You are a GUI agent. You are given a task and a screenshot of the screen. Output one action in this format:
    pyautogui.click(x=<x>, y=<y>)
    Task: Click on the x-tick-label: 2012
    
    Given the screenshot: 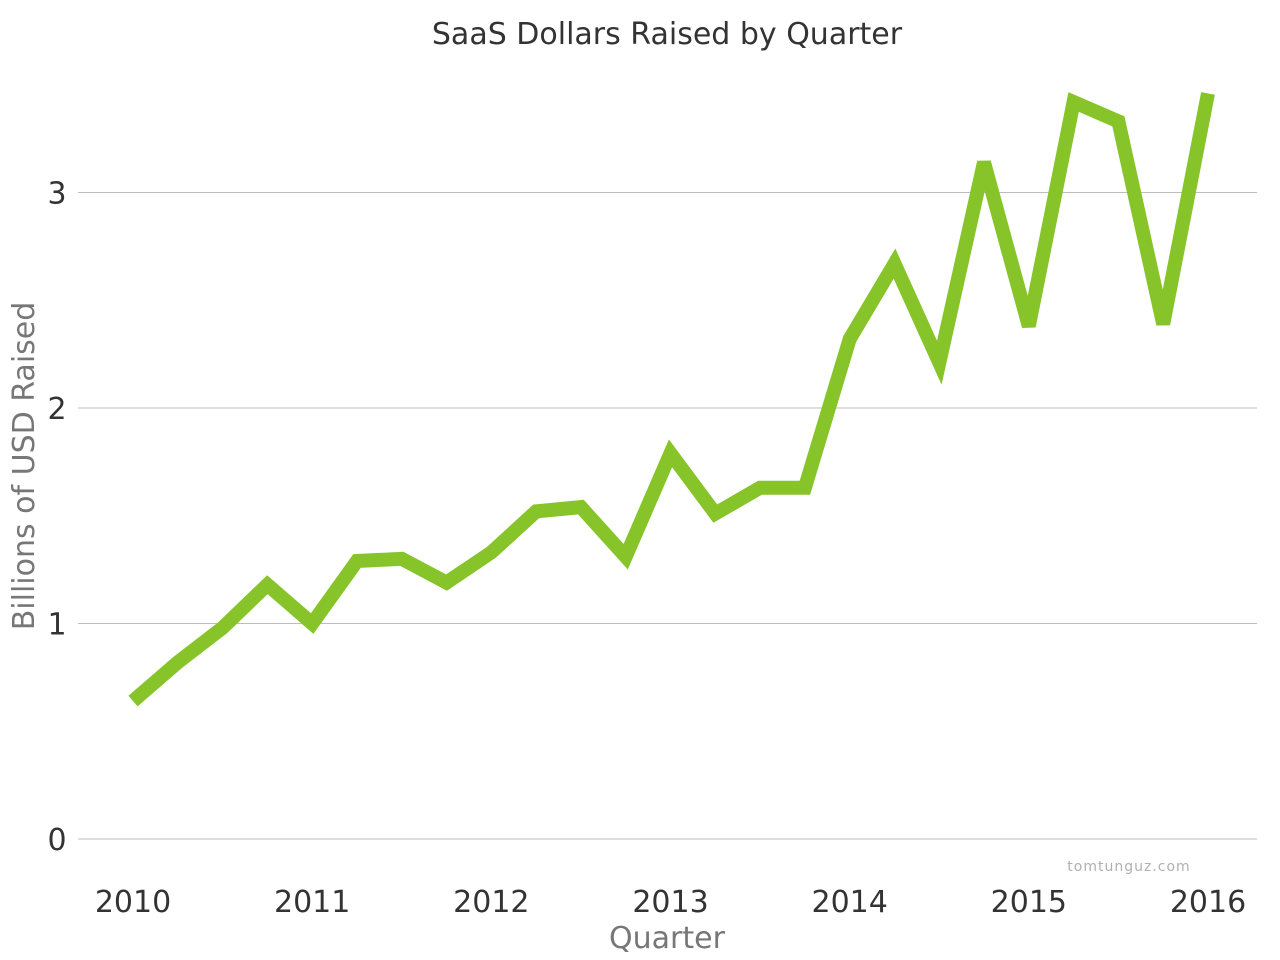 What is the action you would take?
    pyautogui.click(x=491, y=902)
    